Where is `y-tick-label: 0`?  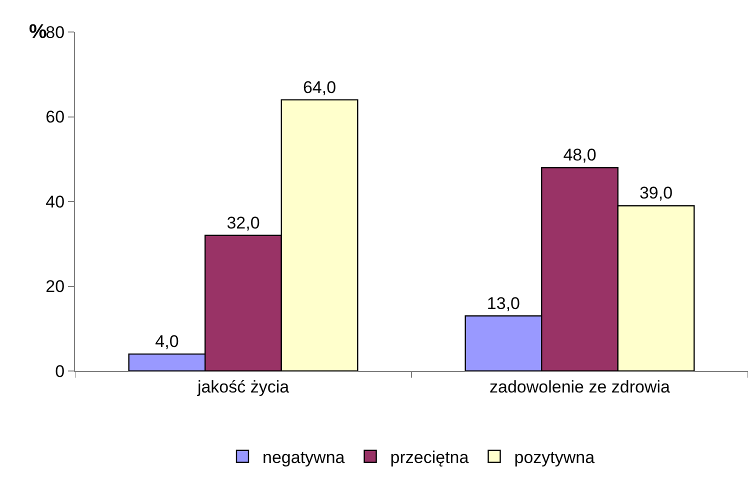
y-tick-label: 0 is located at coordinates (60, 371).